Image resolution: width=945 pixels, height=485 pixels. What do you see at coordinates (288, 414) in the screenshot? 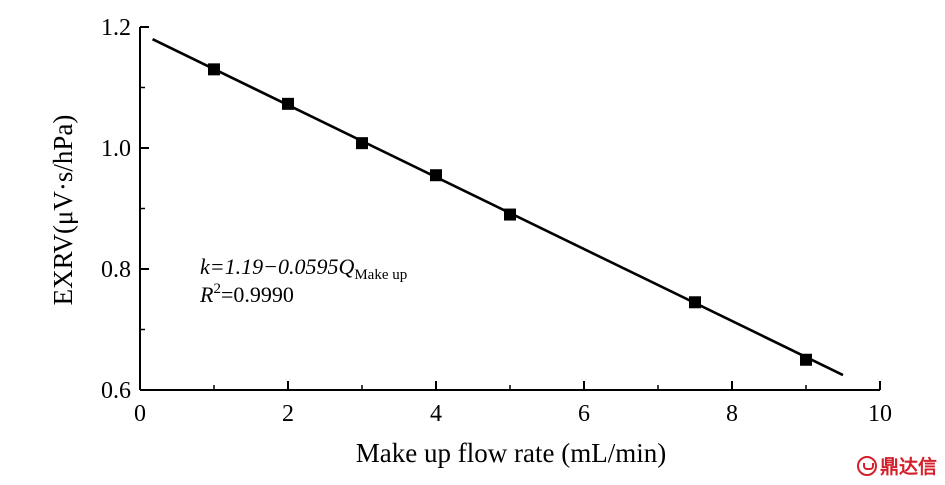
I see `x-tick-label: 2` at bounding box center [288, 414].